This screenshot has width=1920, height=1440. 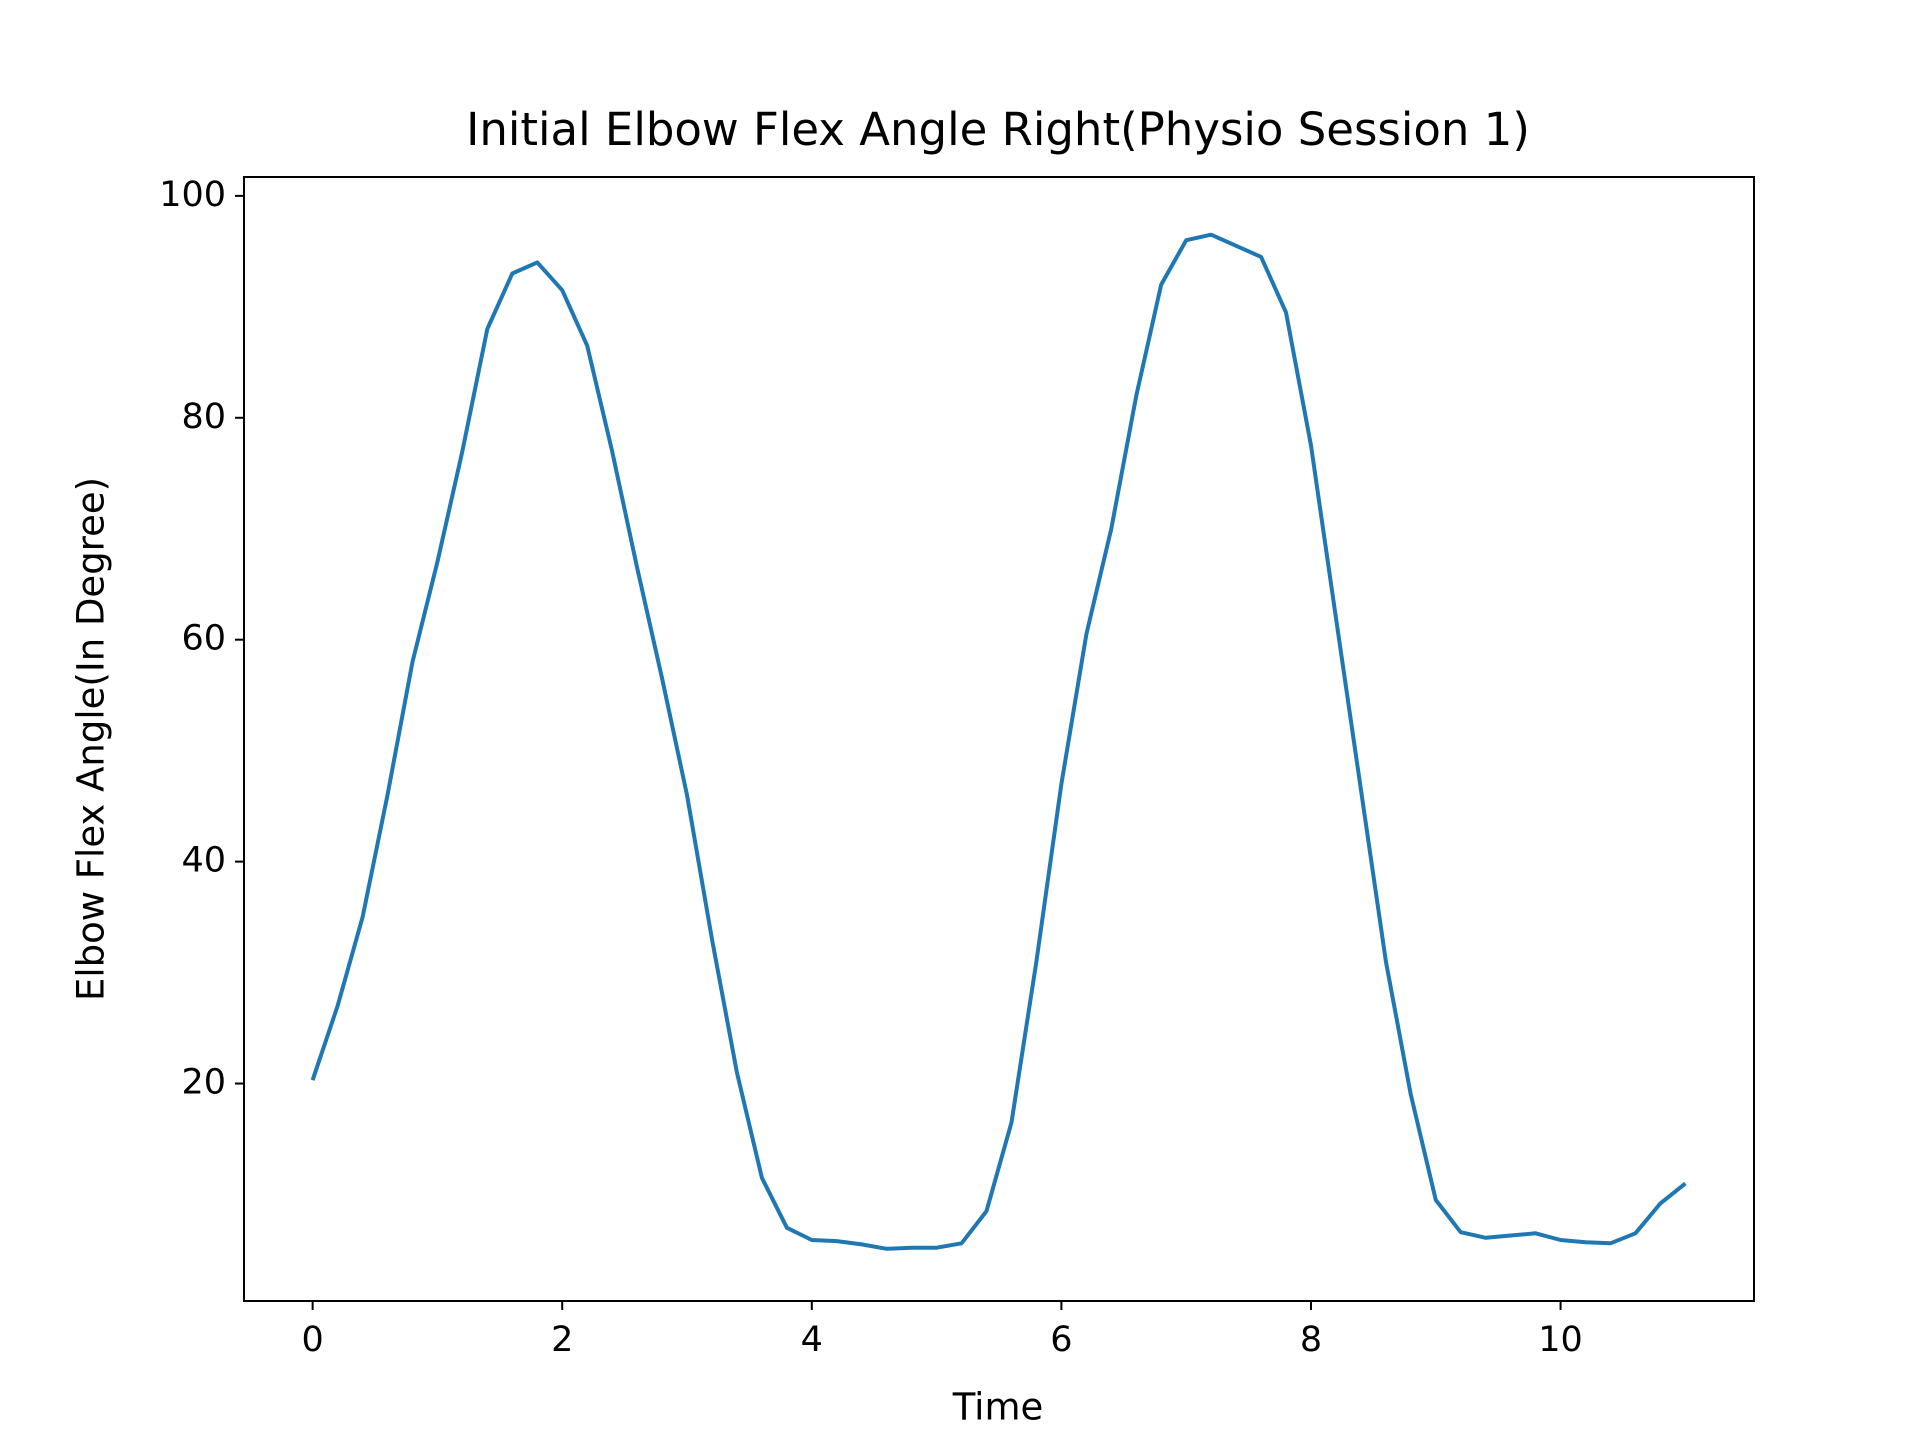 I want to click on x-tick-label: 10, so click(x=1560, y=1340).